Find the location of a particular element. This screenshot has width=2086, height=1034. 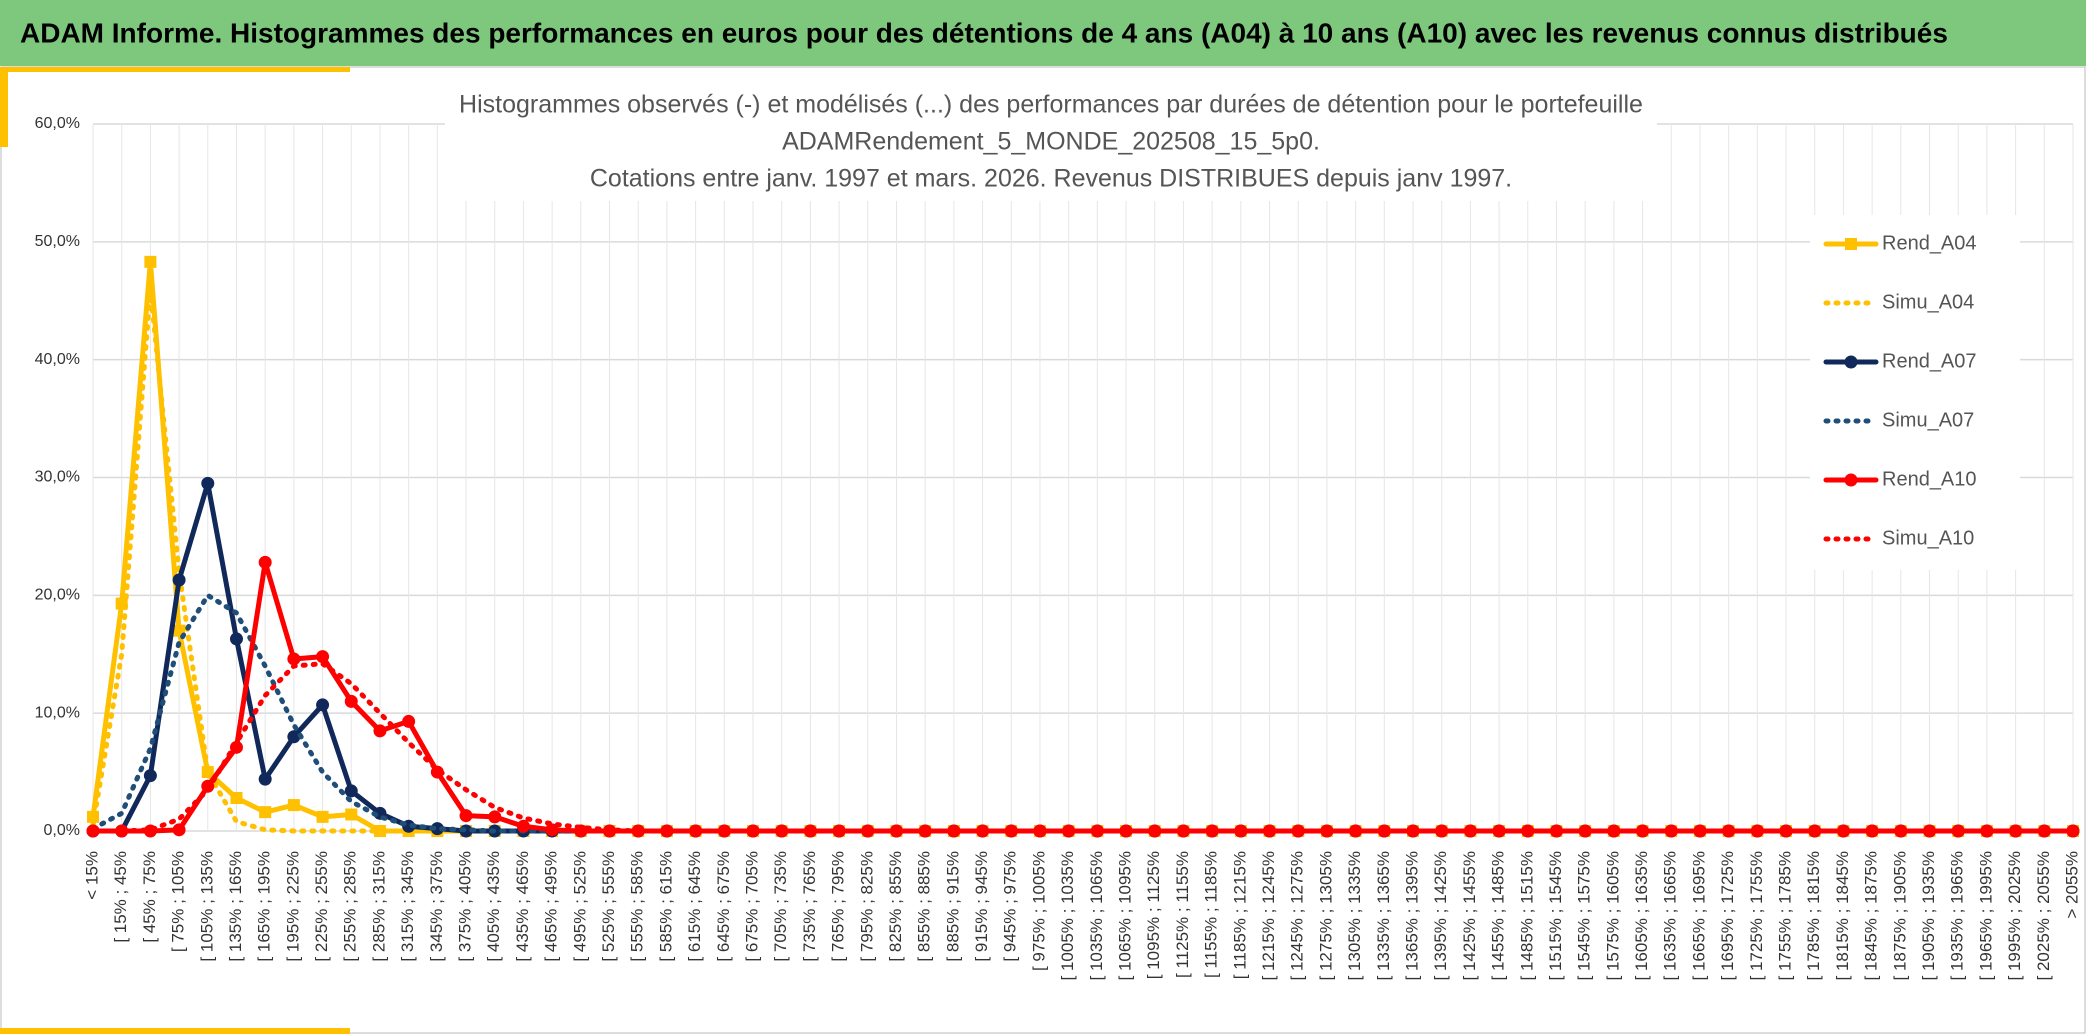

x-tick-label: < 15% is located at coordinates (91, 875).